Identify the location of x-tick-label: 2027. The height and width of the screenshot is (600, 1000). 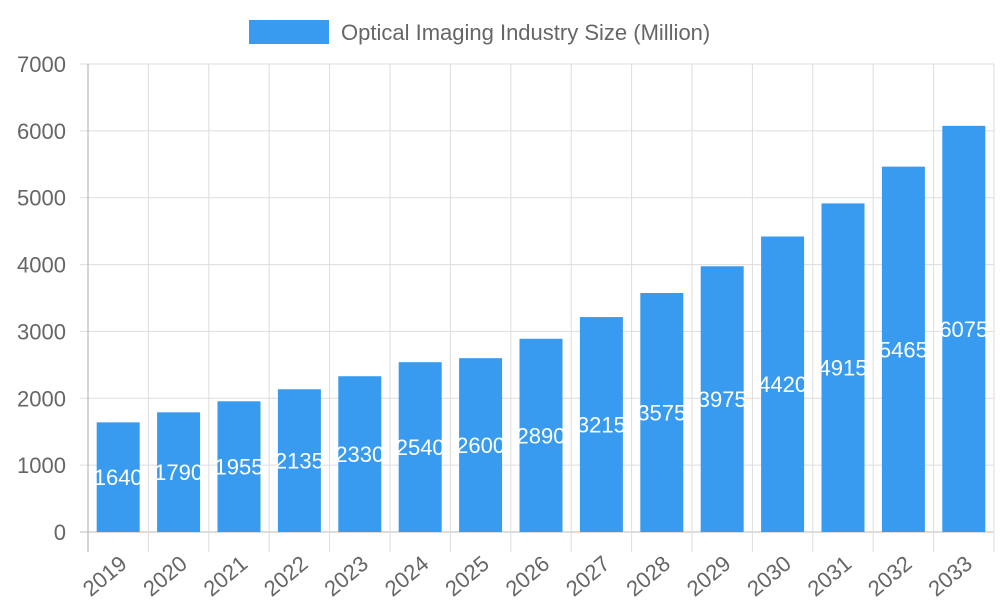
(588, 575).